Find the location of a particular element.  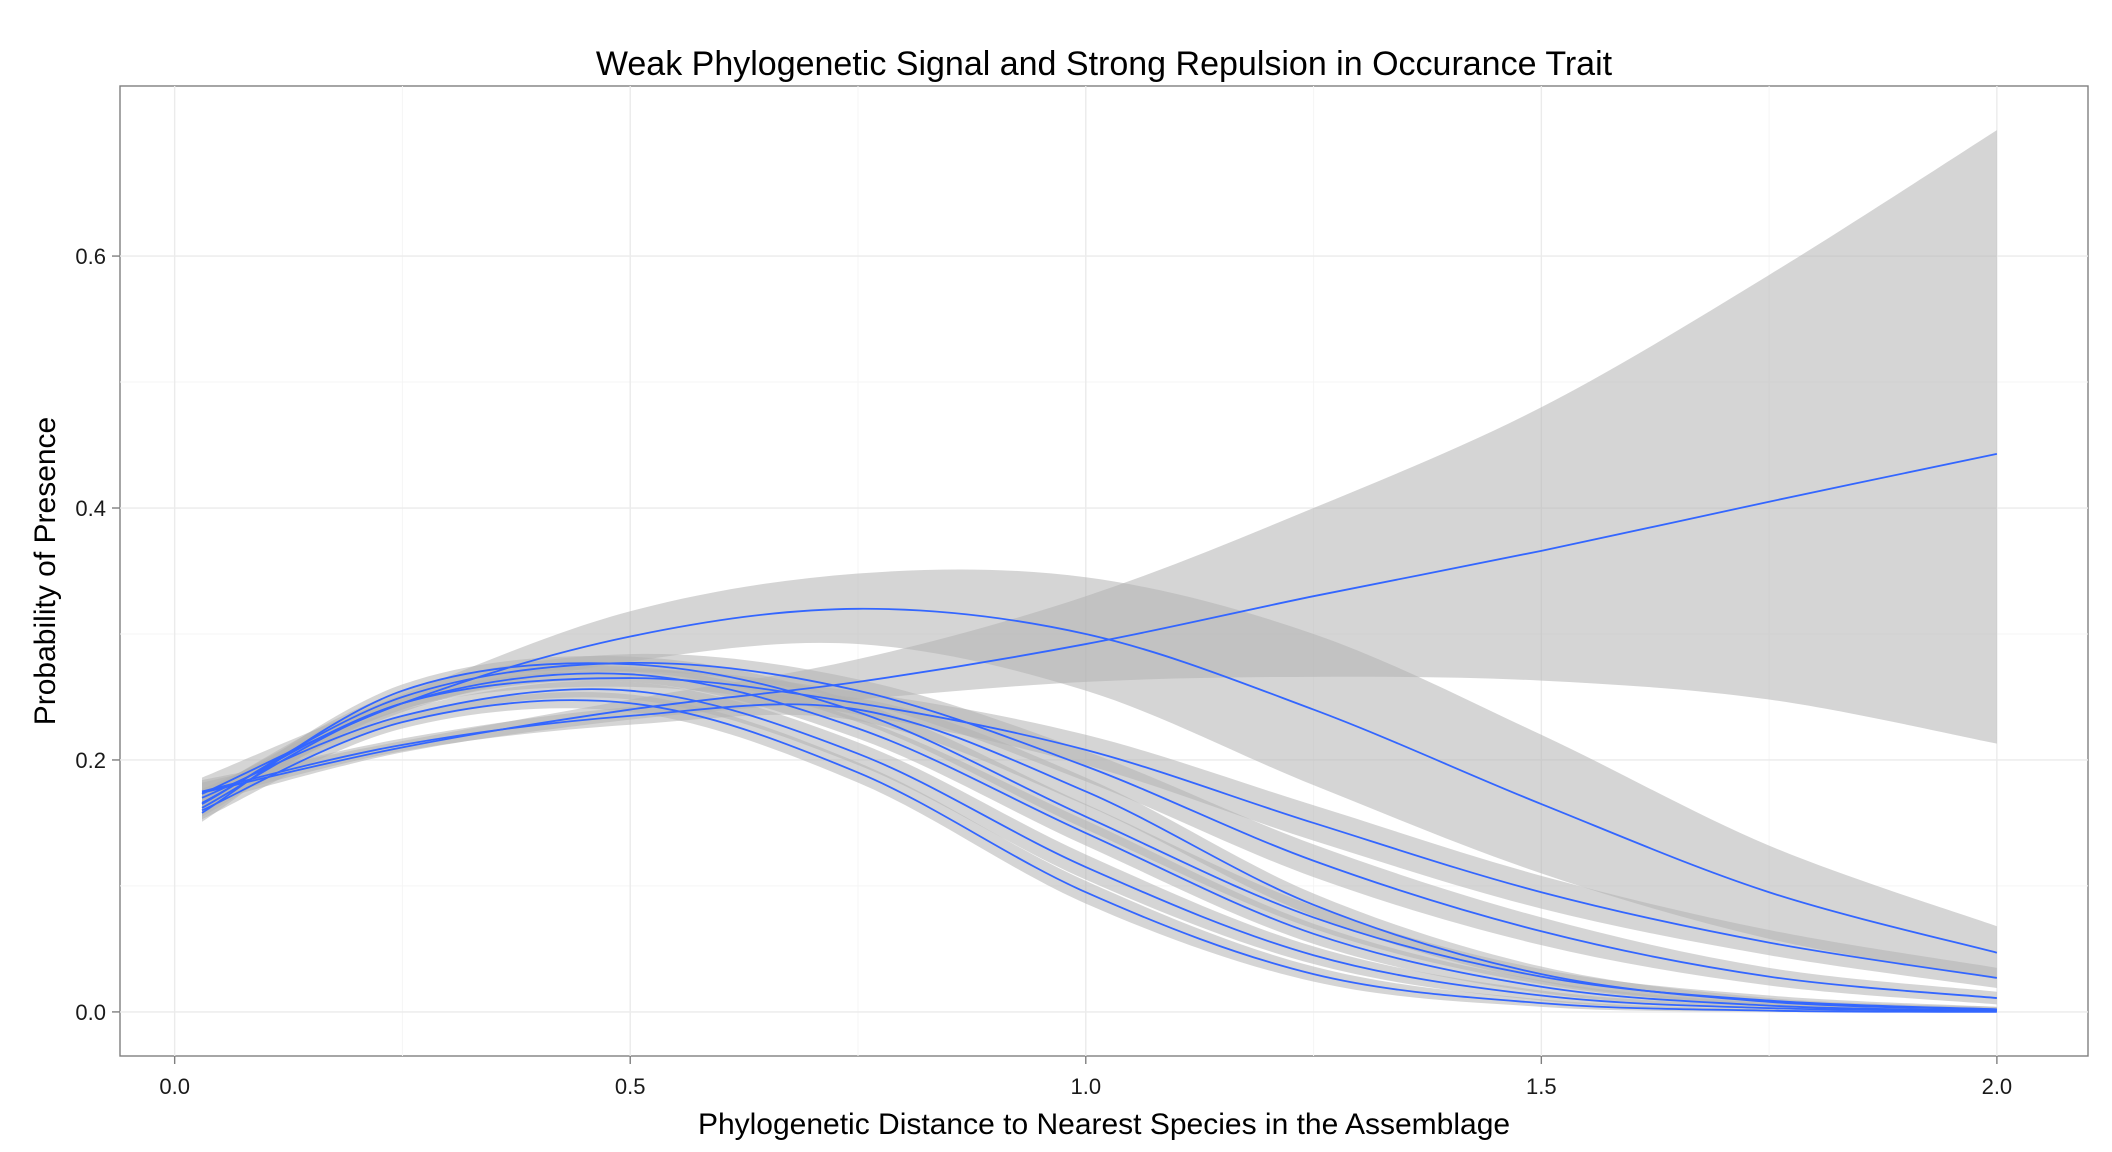

x-tick-label: 0.0 is located at coordinates (174, 1086).